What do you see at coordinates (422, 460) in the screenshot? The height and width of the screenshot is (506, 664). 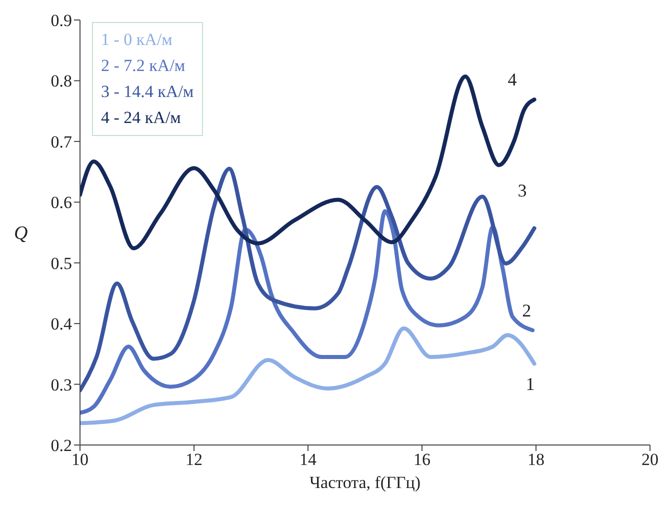 I see `x-tick-label: 16` at bounding box center [422, 460].